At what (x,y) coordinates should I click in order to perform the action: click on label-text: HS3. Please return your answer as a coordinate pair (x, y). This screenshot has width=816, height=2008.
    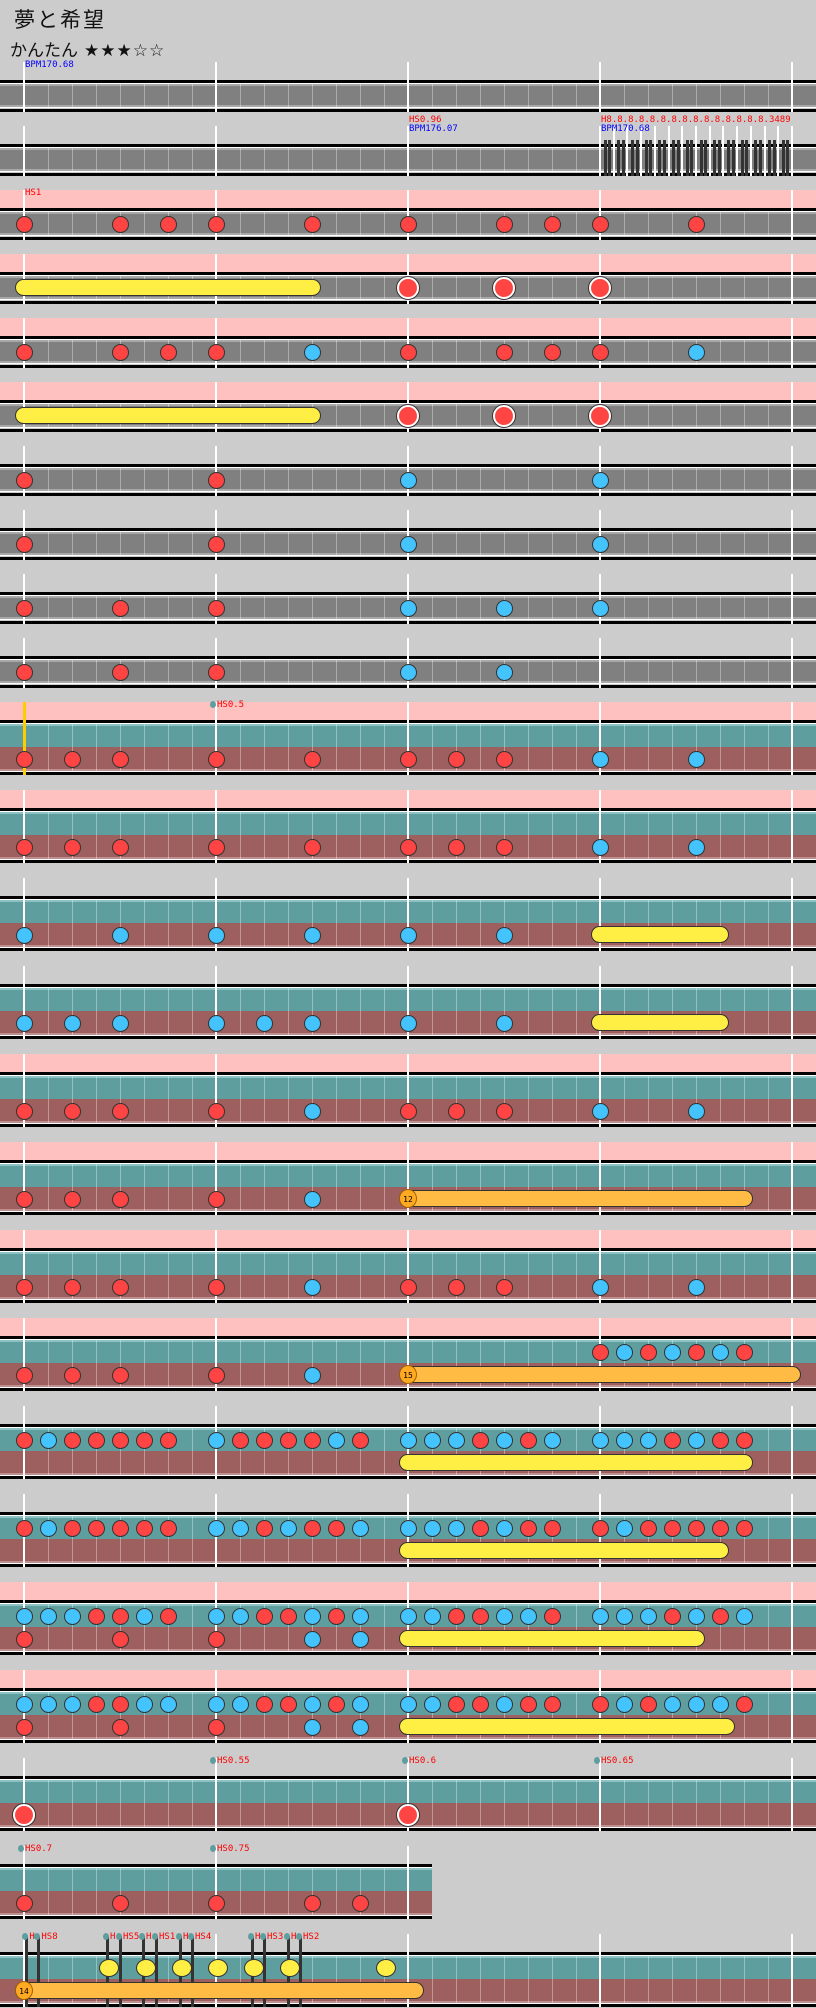
    Looking at the image, I should click on (275, 1937).